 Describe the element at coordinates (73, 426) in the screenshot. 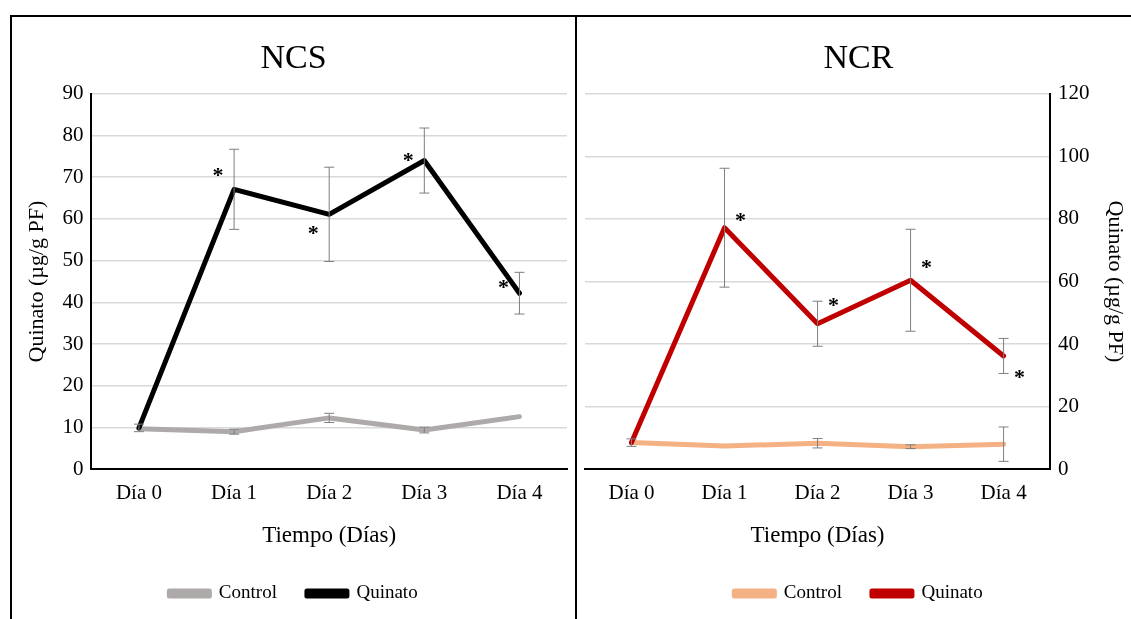

I see `y-tick-label: 10` at that location.